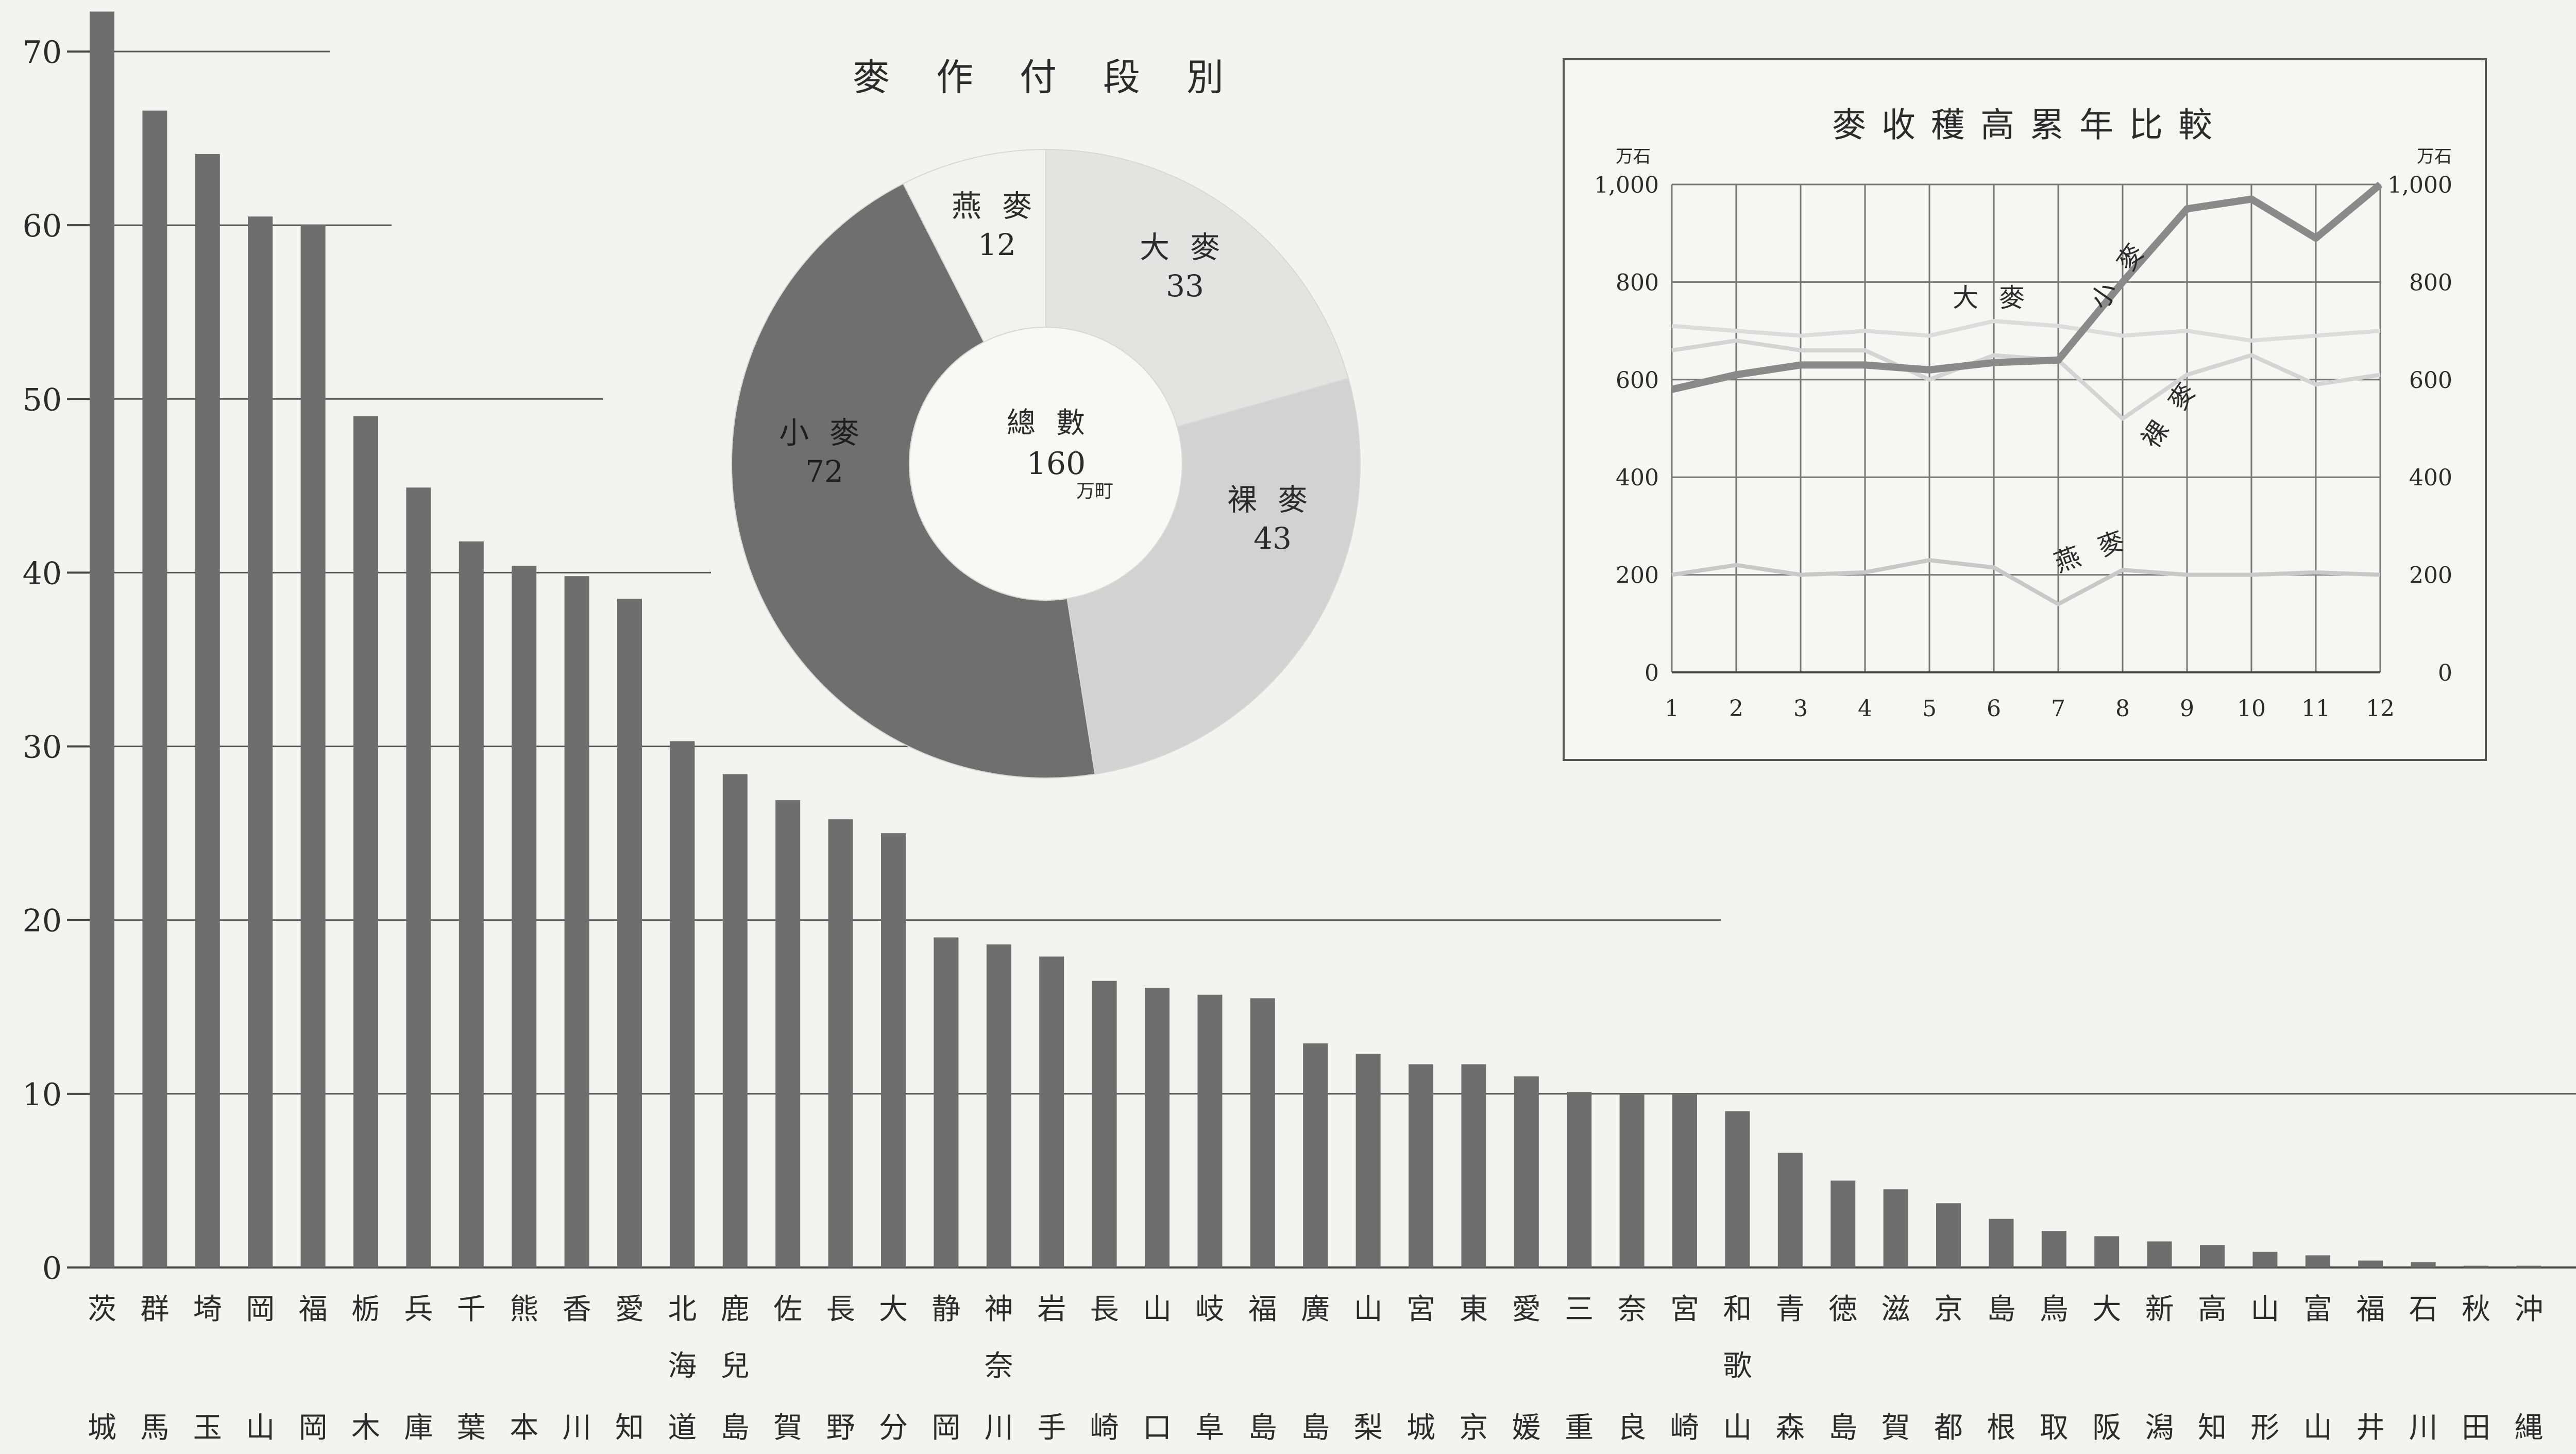 The width and height of the screenshot is (2576, 1454). What do you see at coordinates (1190, 247) in the screenshot?
I see `donut-slice-label: 大麥` at bounding box center [1190, 247].